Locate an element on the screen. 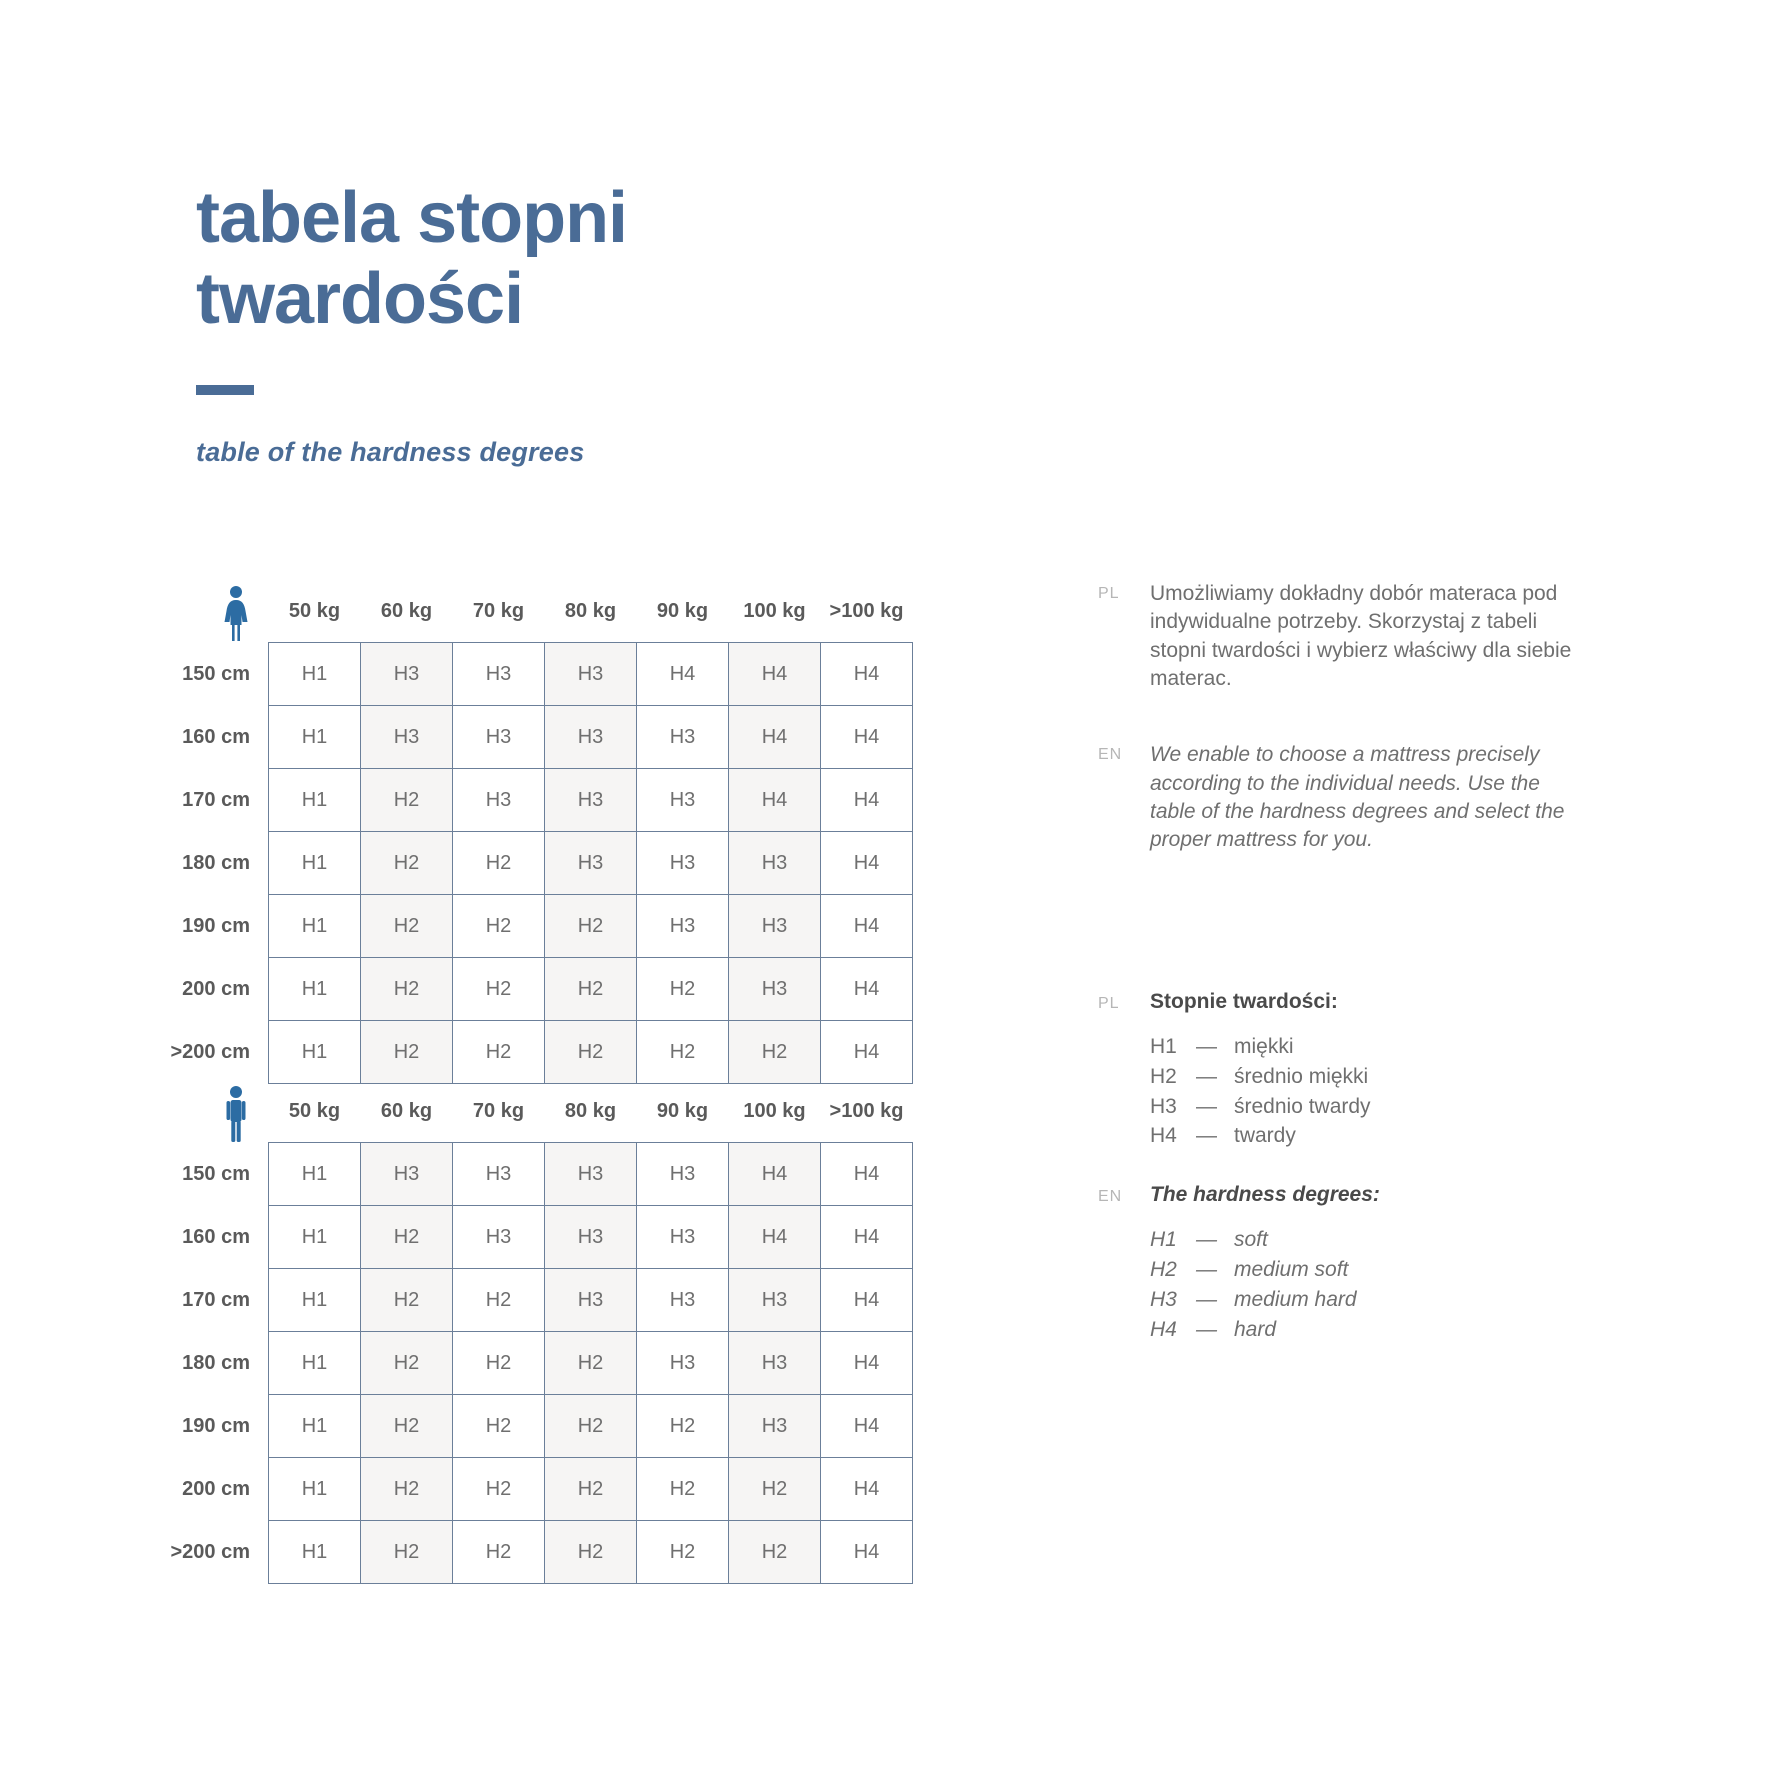  legend-item-description: średnio twardy is located at coordinates (1302, 1106).